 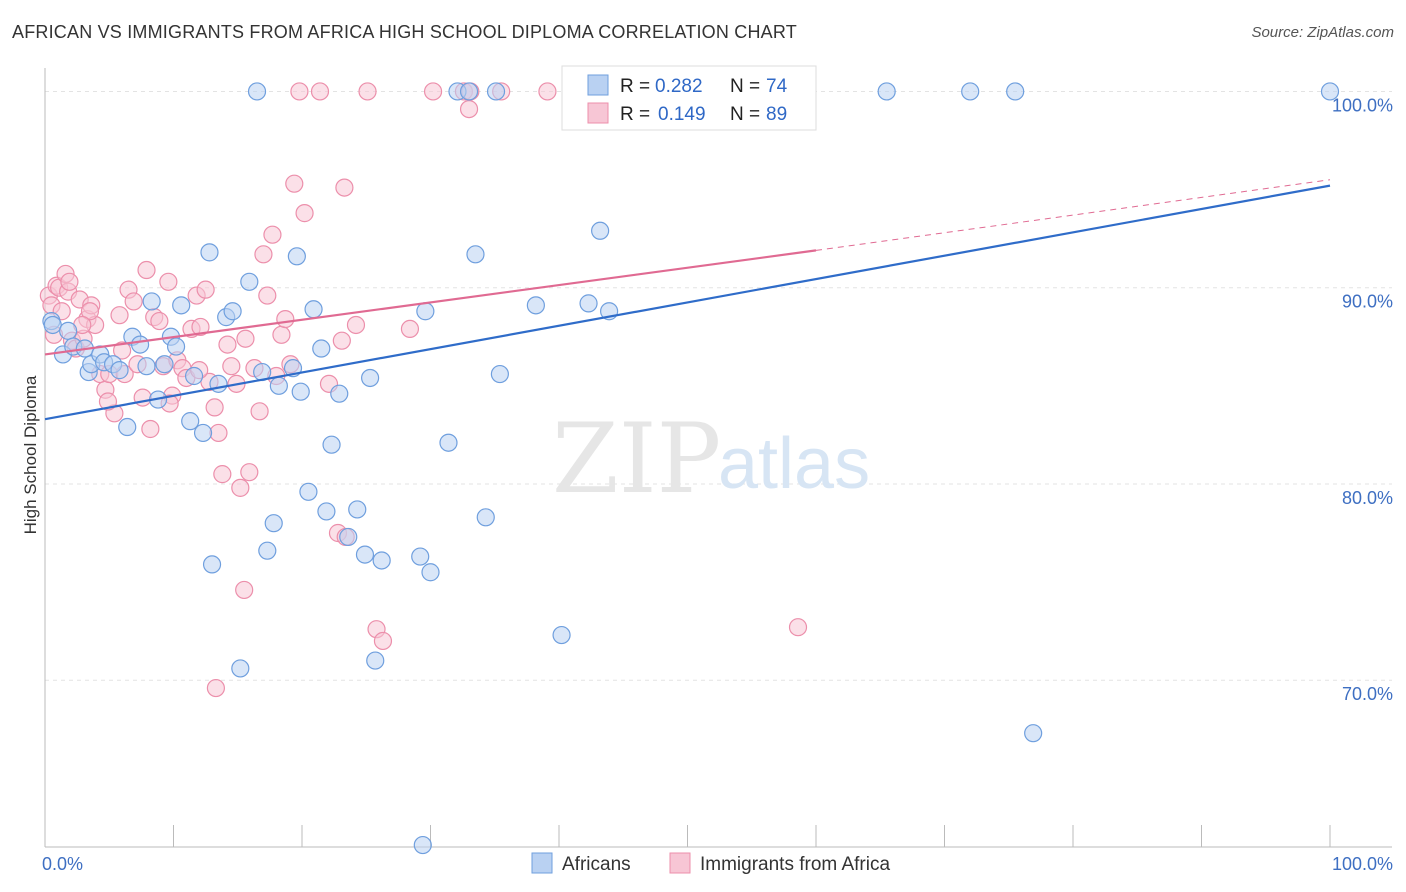 What do you see at coordinates (1322, 32) in the screenshot?
I see `source-label: Source: ZipAtlas.com` at bounding box center [1322, 32].